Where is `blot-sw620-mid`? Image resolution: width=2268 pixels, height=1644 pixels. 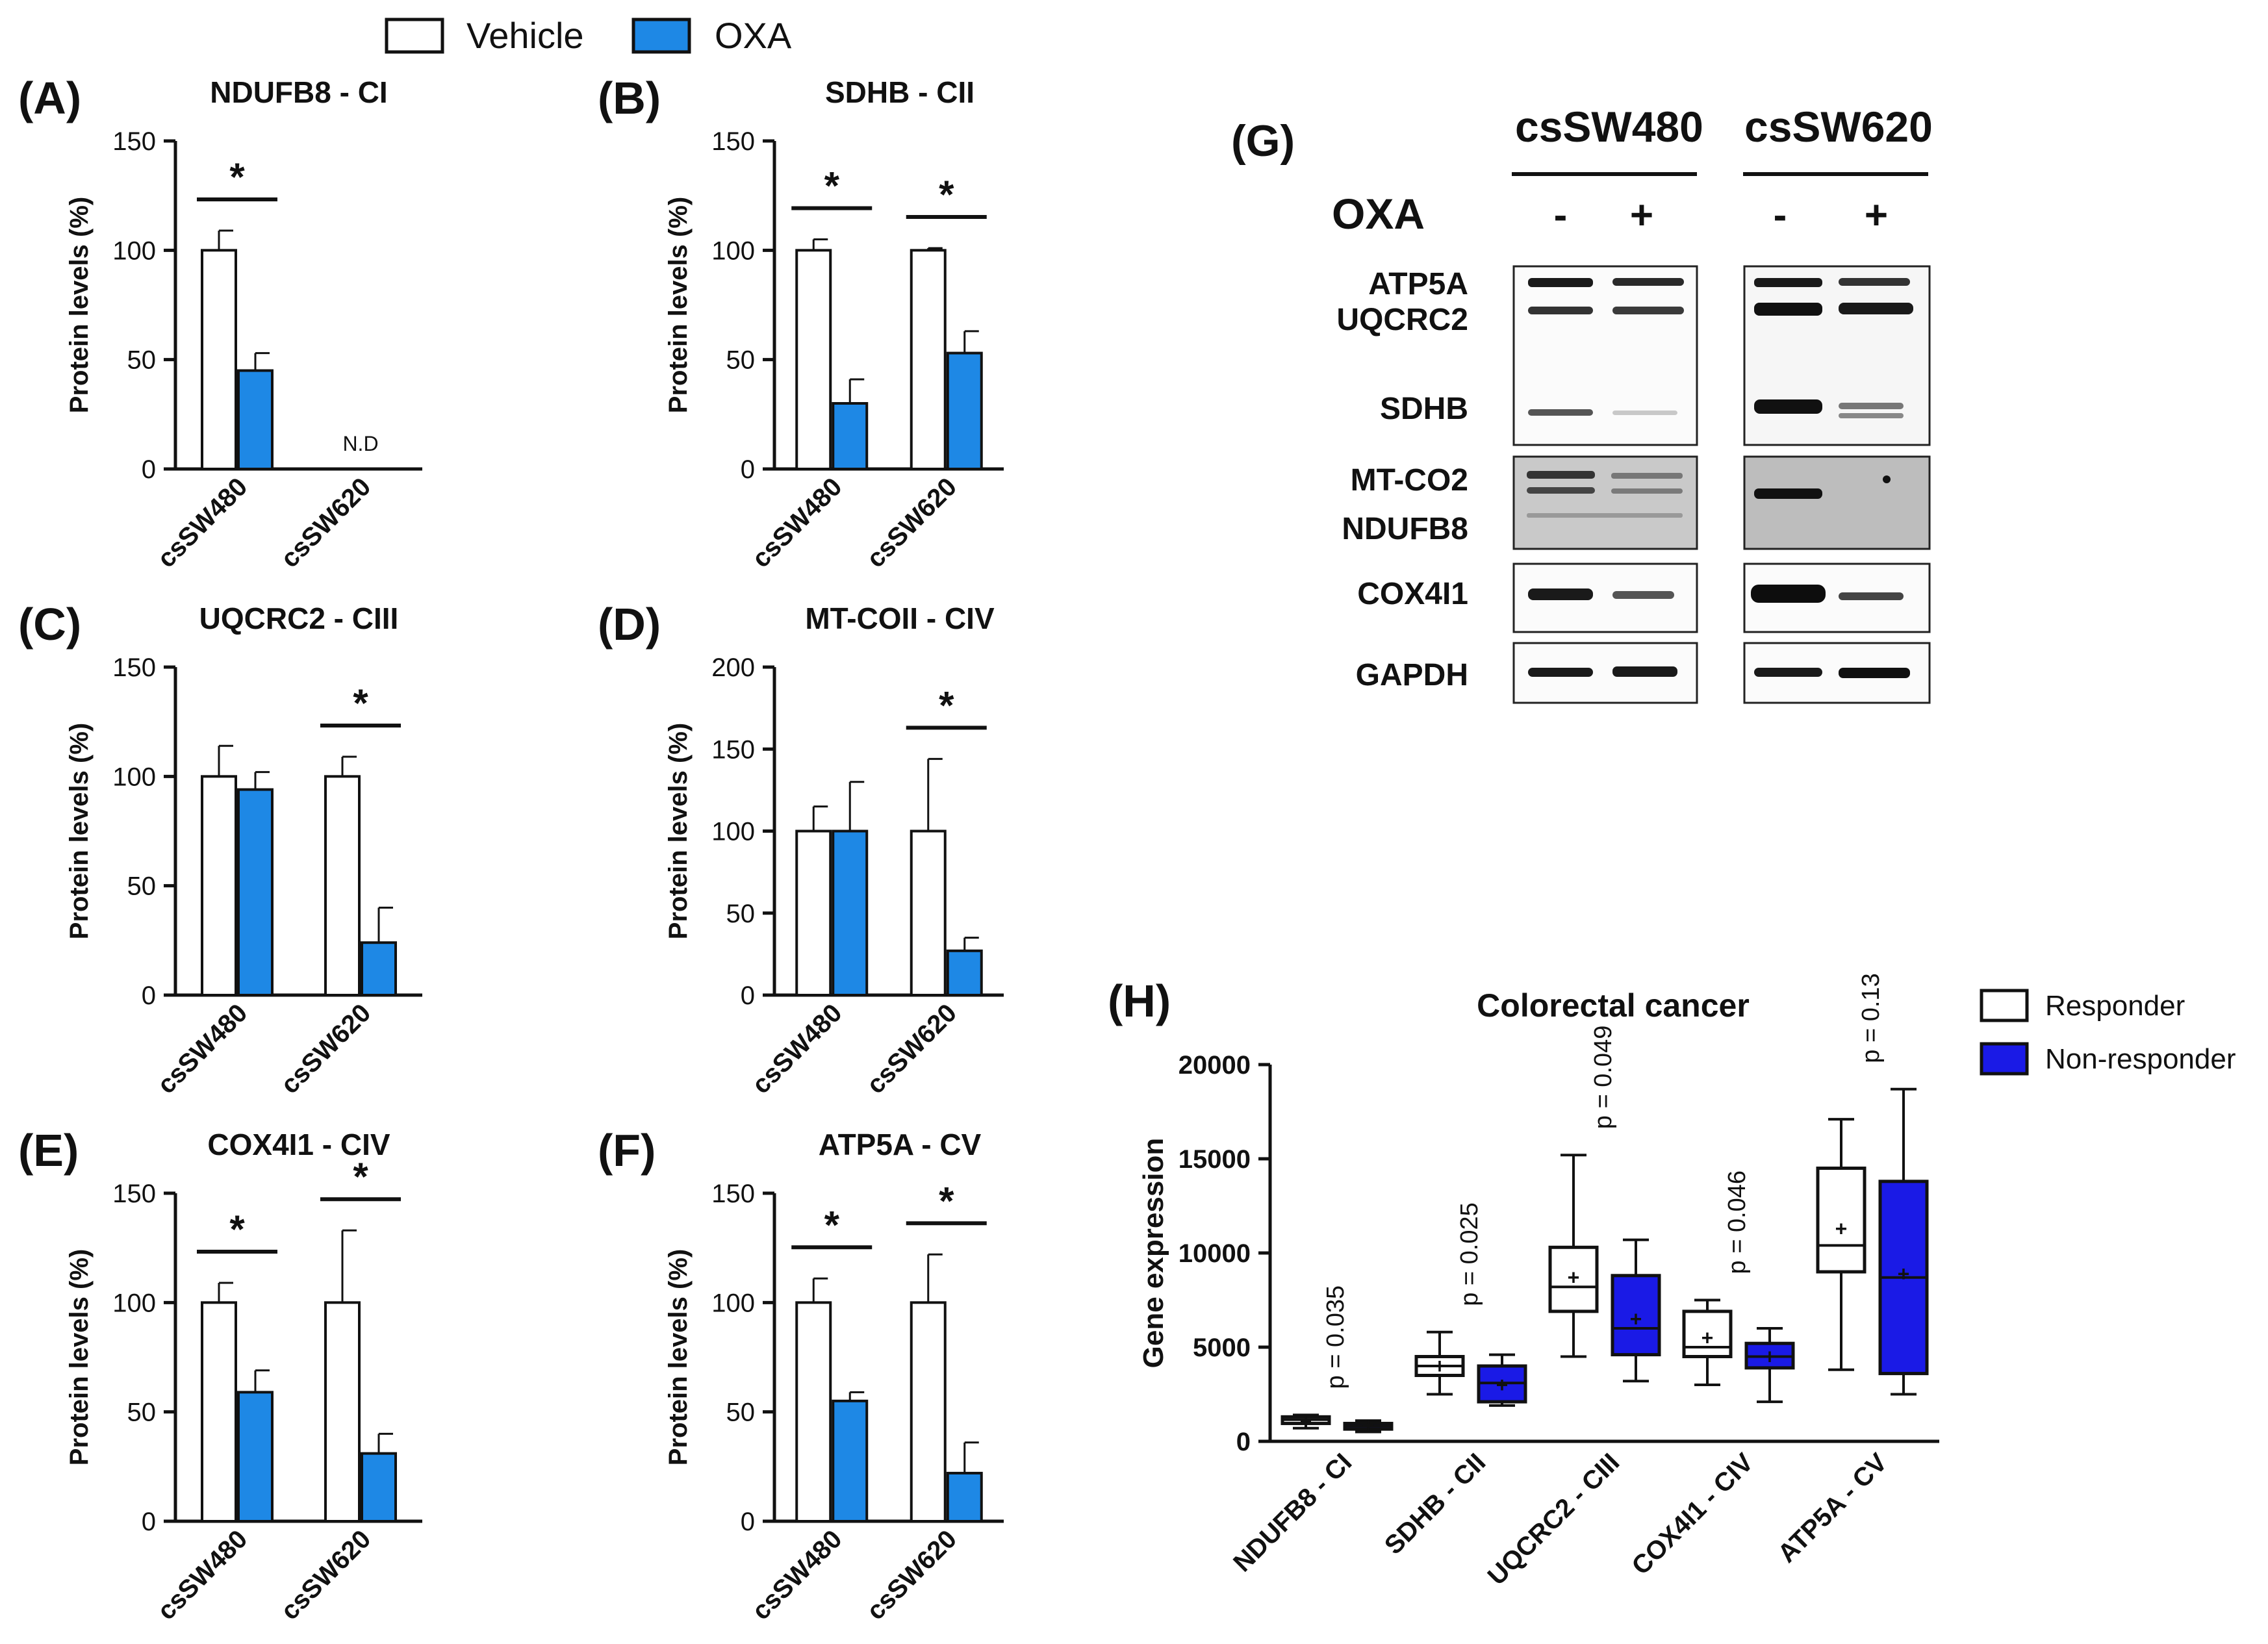 blot-sw620-mid is located at coordinates (1837, 502).